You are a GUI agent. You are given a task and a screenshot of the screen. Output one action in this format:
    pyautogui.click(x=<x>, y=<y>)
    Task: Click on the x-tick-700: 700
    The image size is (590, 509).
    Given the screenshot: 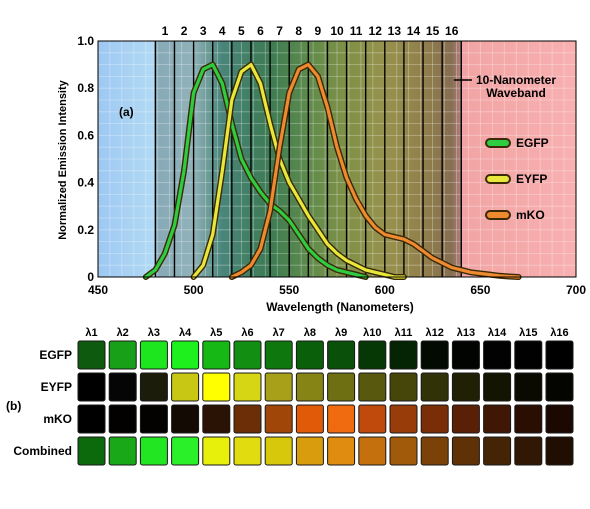 What is the action you would take?
    pyautogui.click(x=576, y=290)
    